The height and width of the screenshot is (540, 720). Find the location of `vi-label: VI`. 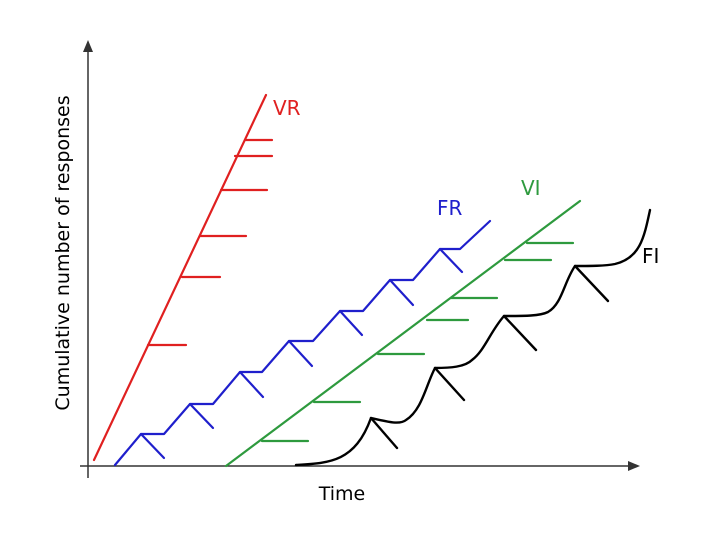

vi-label: VI is located at coordinates (531, 188).